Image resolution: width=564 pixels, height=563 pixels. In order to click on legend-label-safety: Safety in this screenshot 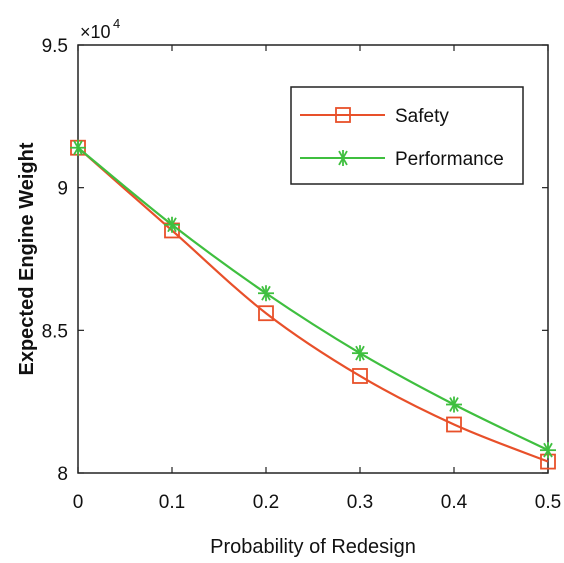, I will do `click(422, 116)`.